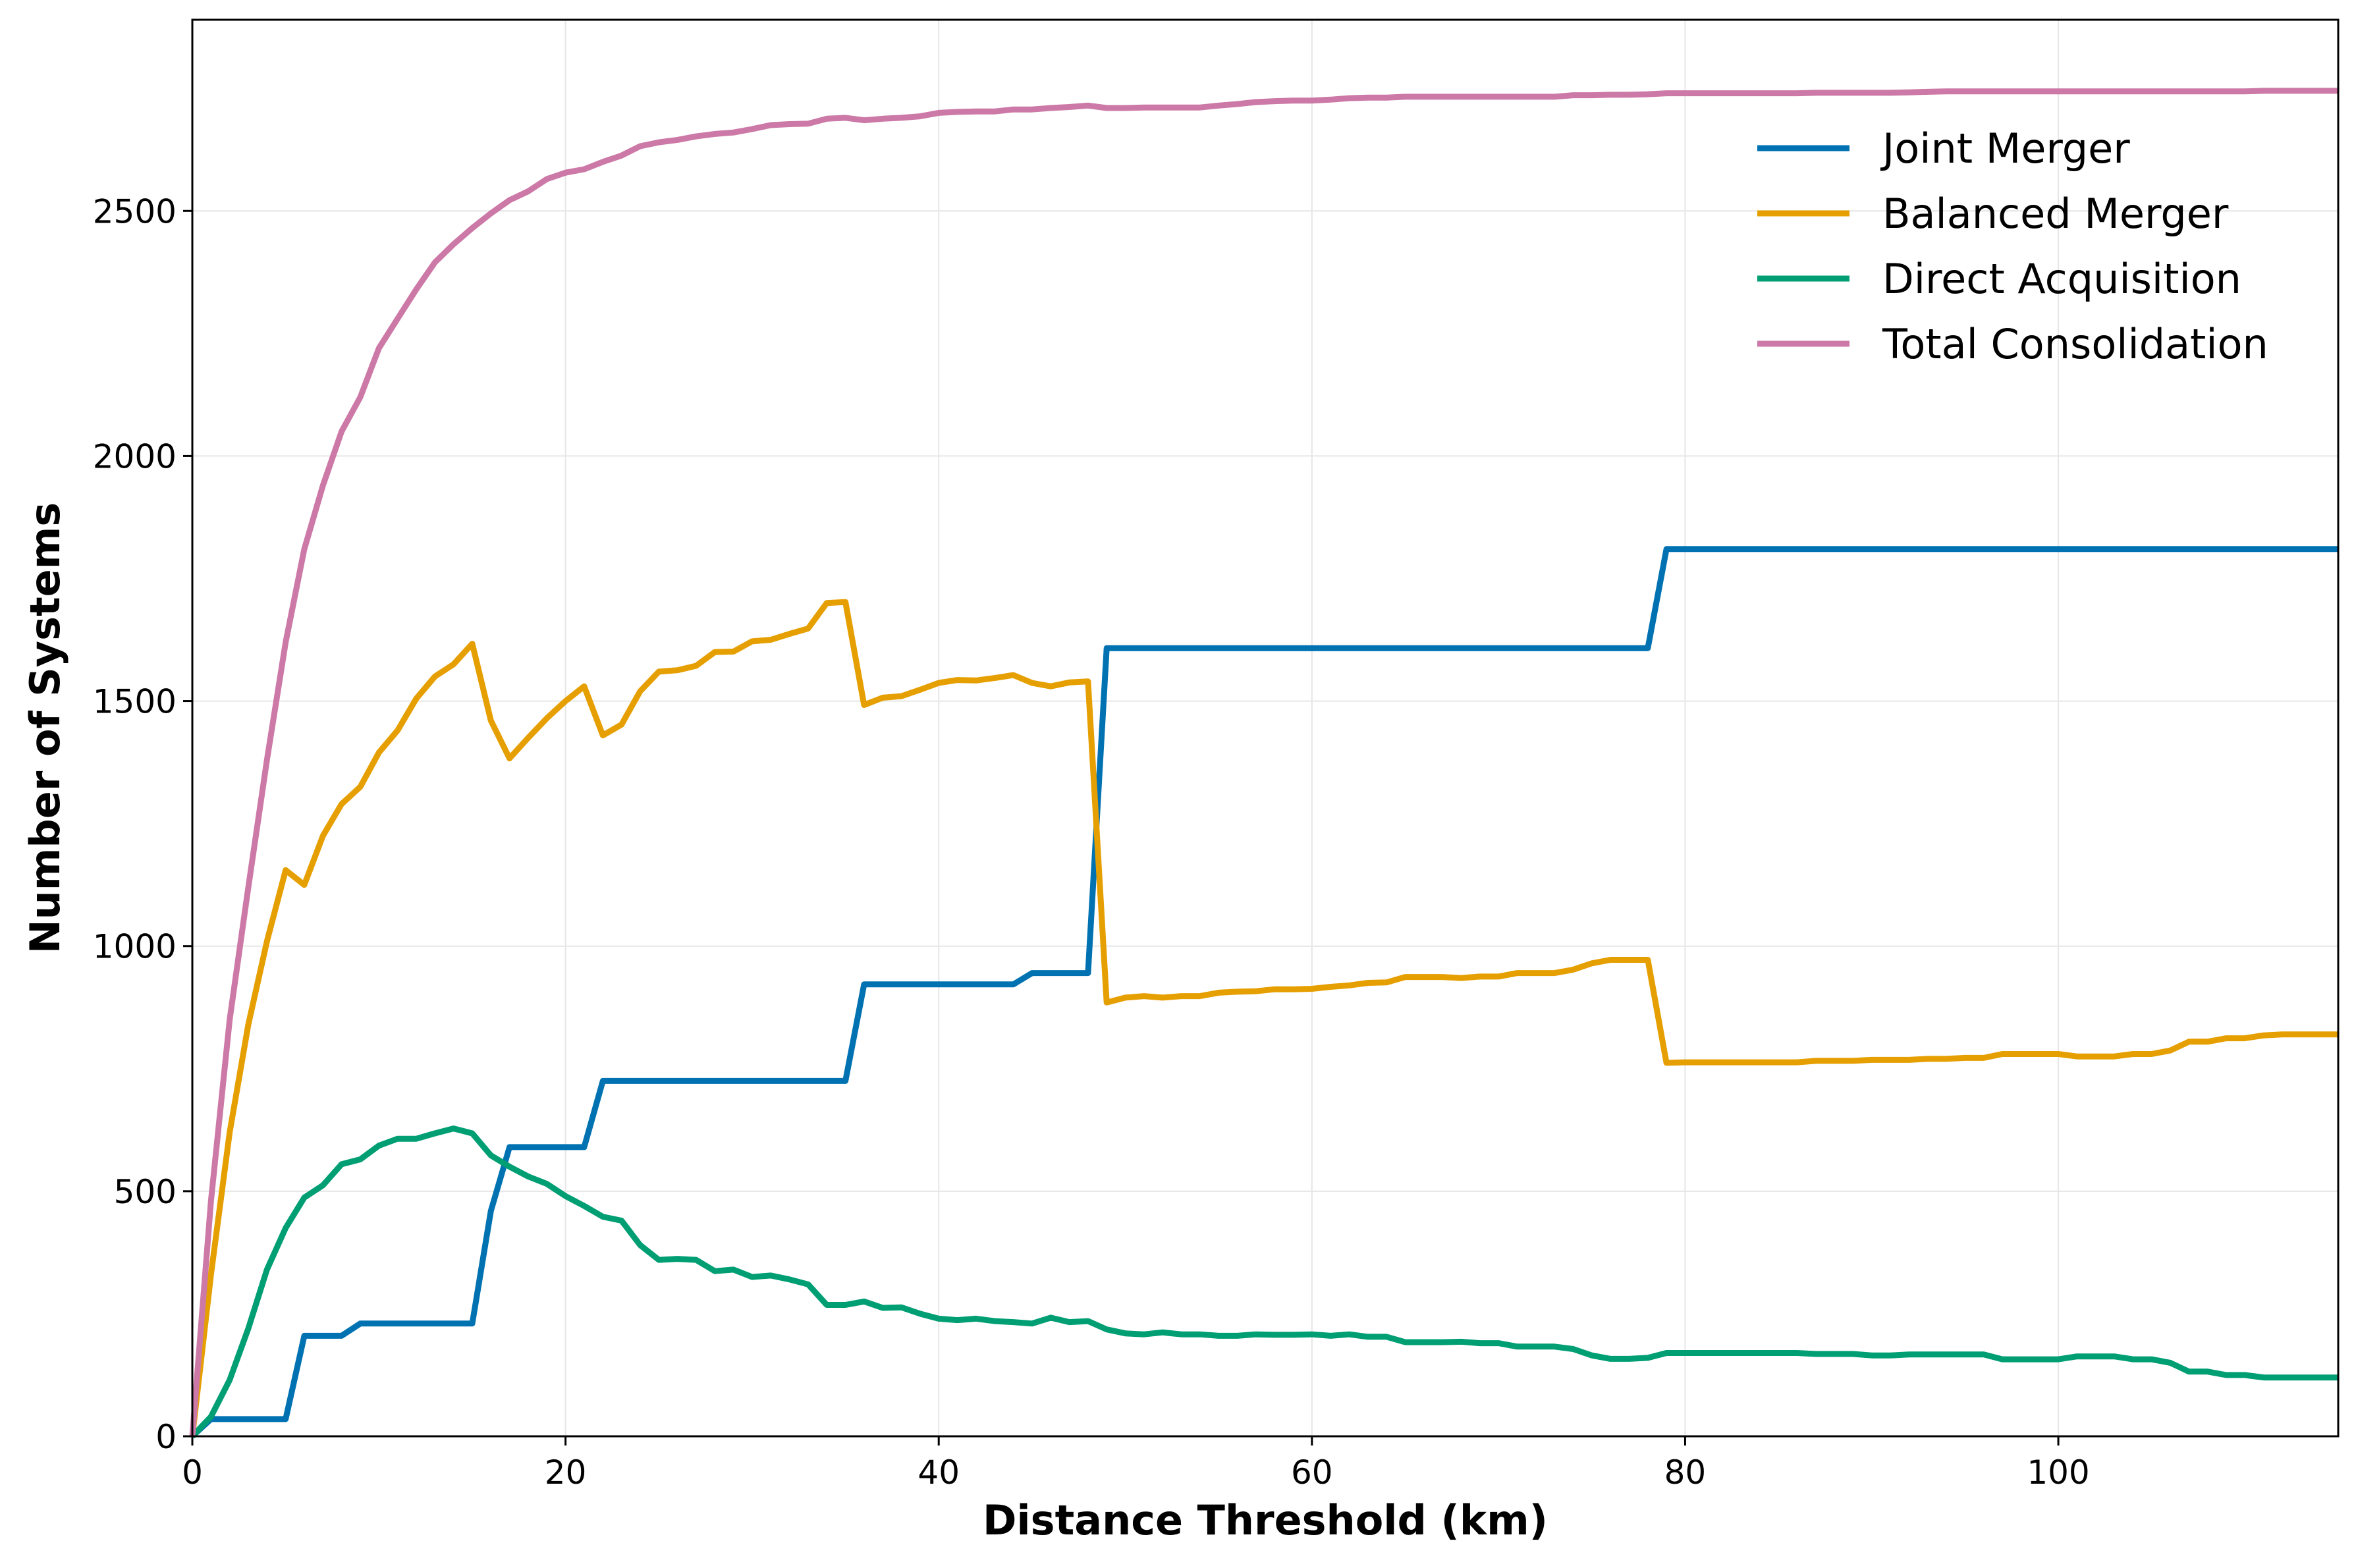 This screenshot has height=1568, width=2356. Describe the element at coordinates (2058, 1472) in the screenshot. I see `x-tick-label: 100` at that location.